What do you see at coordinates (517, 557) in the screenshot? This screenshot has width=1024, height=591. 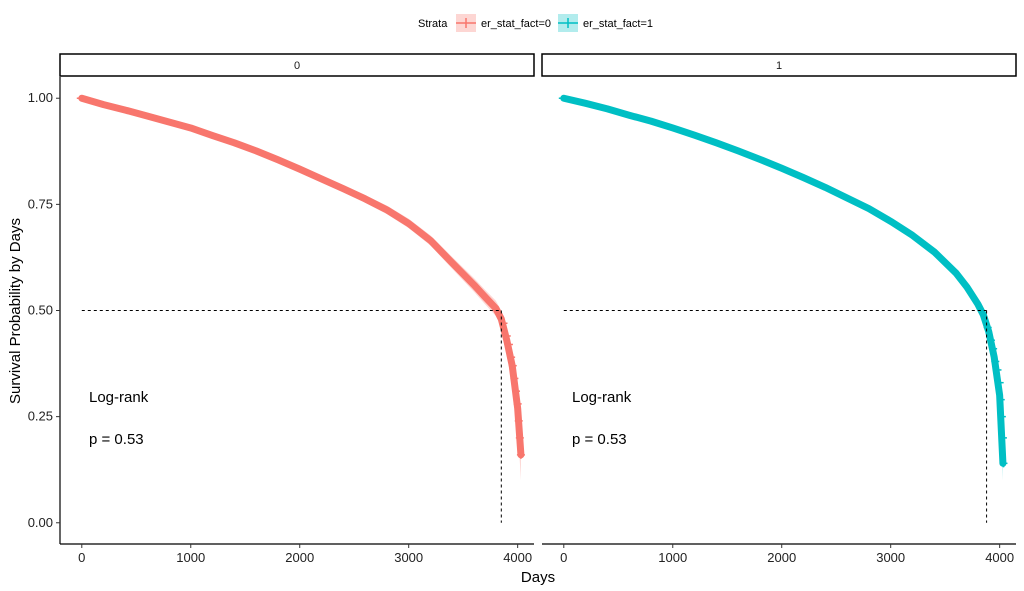 I see `facet-0-x-tick-label: 4000` at bounding box center [517, 557].